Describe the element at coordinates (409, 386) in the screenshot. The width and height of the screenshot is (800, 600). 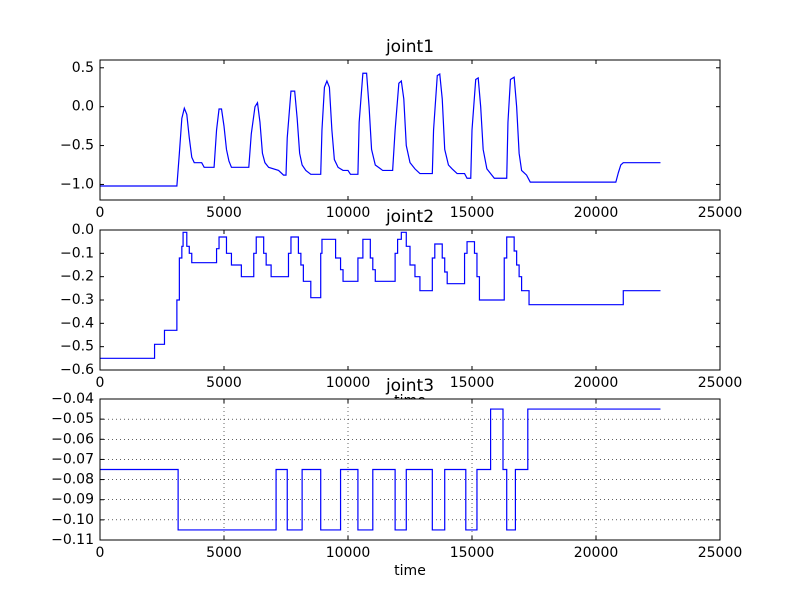
I see `chart-title: joint3` at that location.